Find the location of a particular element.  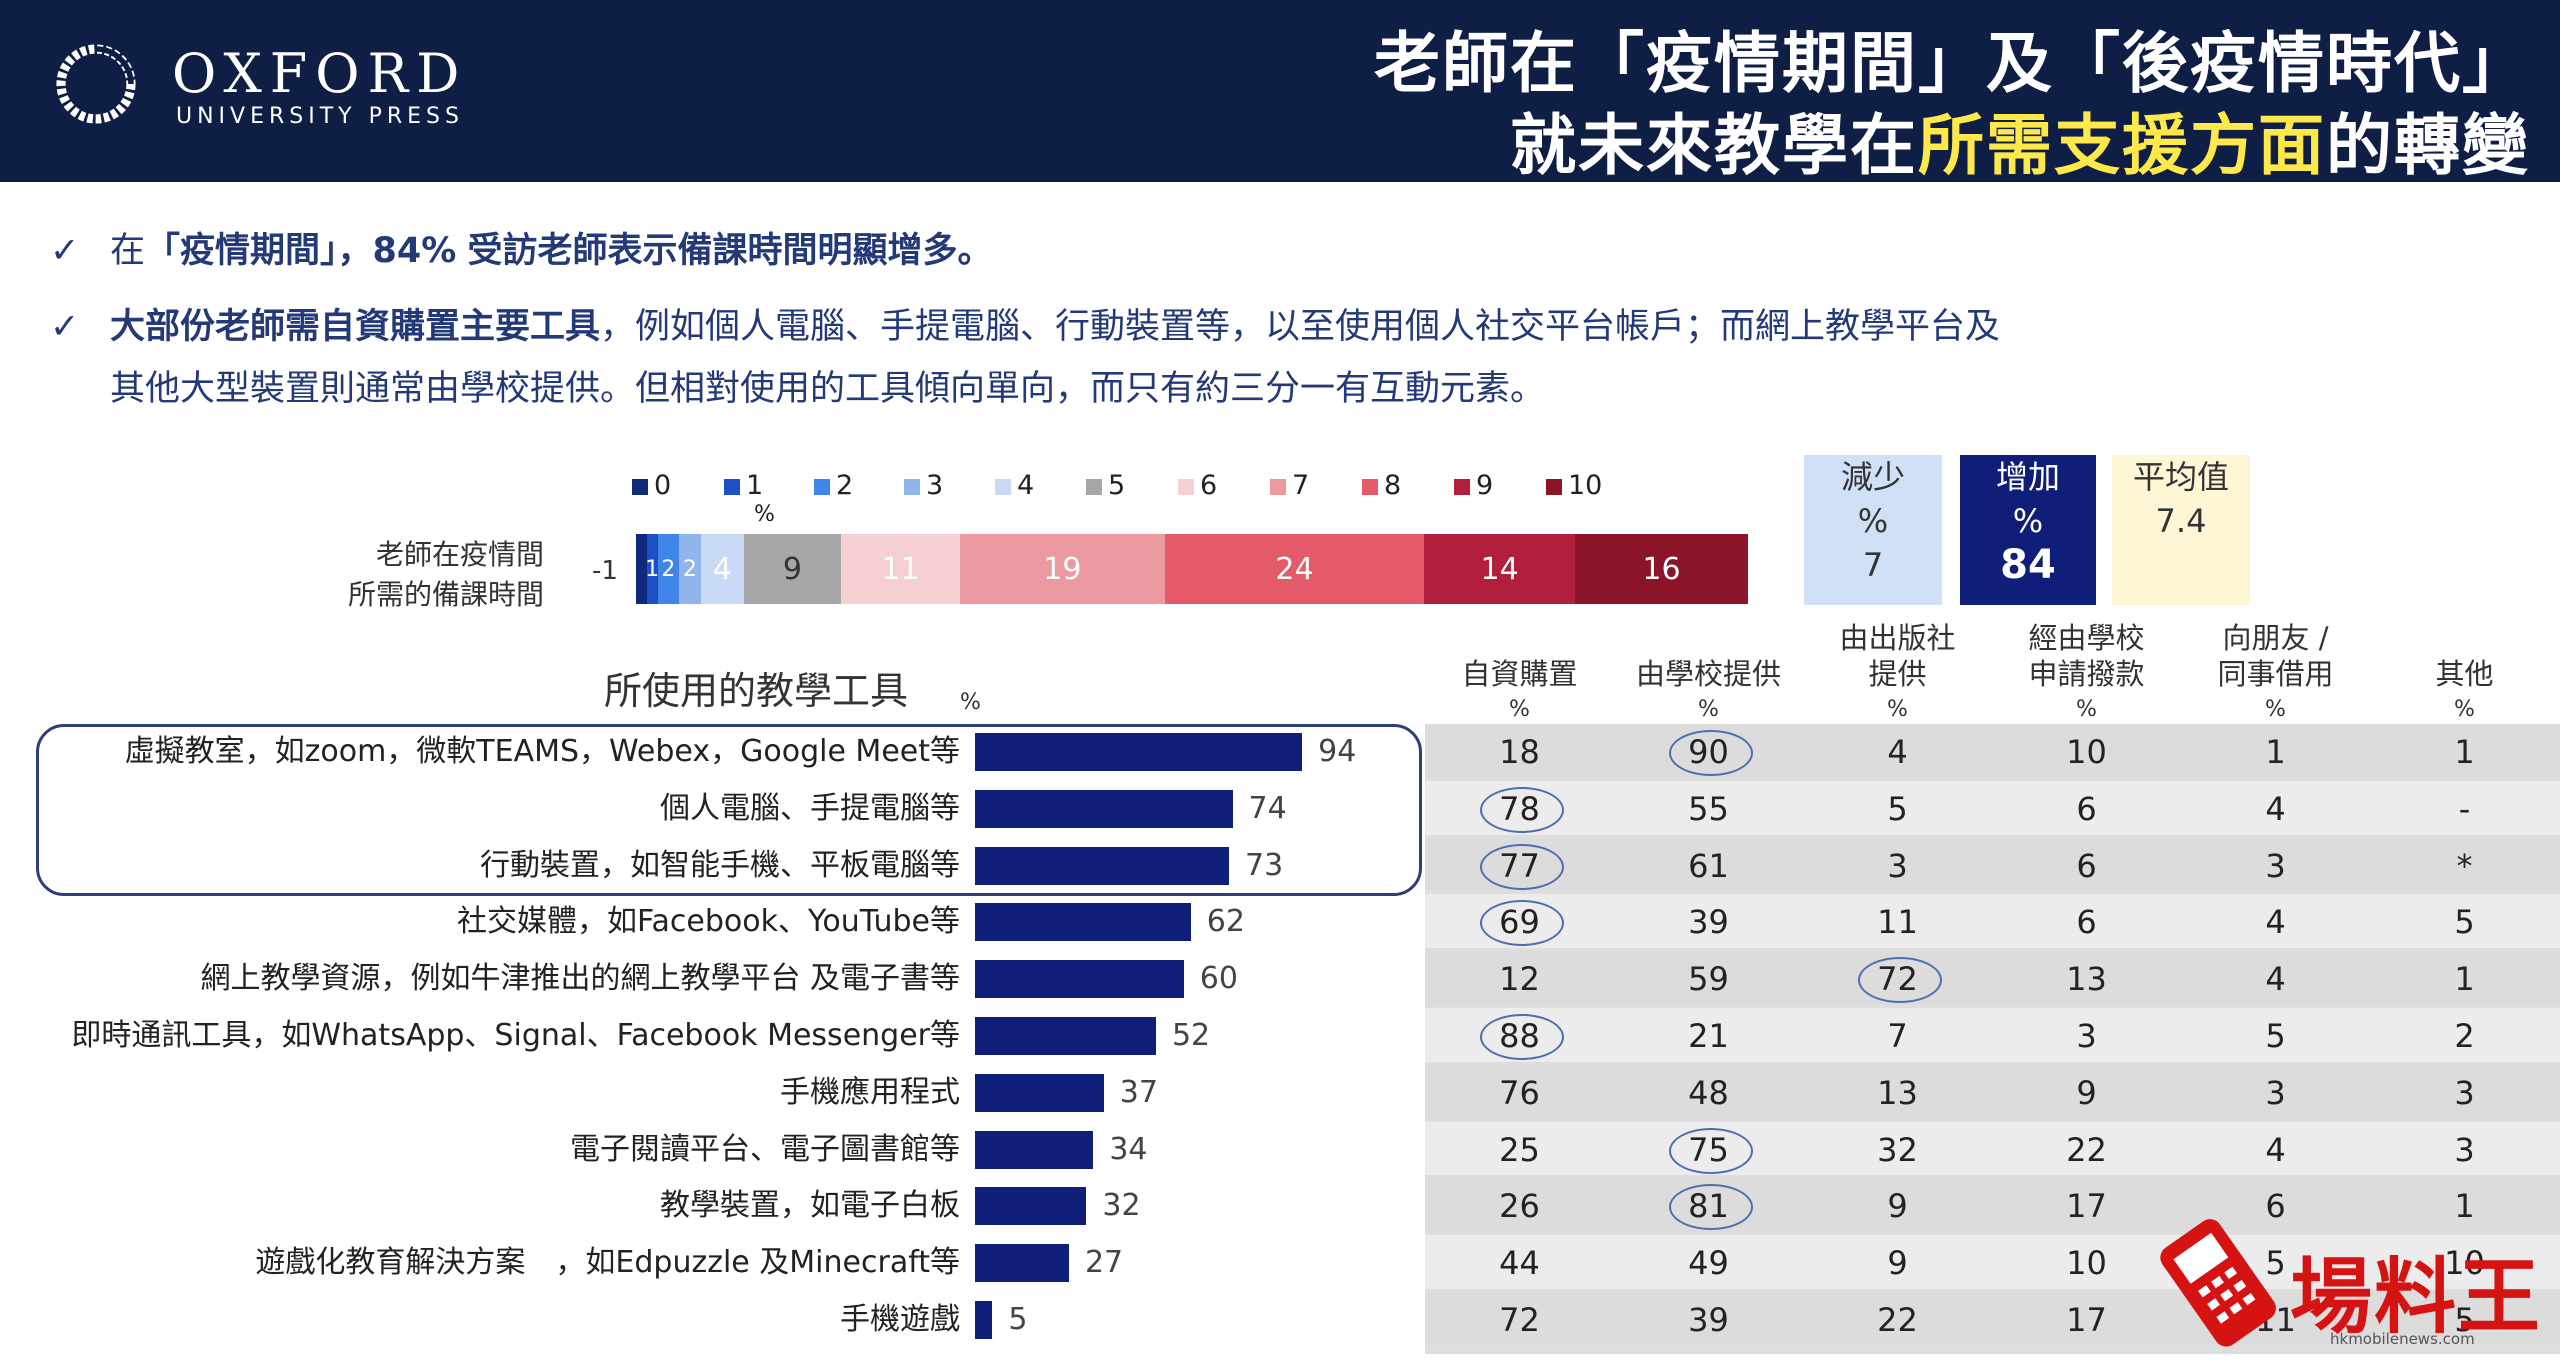

legend-unit: % is located at coordinates (764, 514).